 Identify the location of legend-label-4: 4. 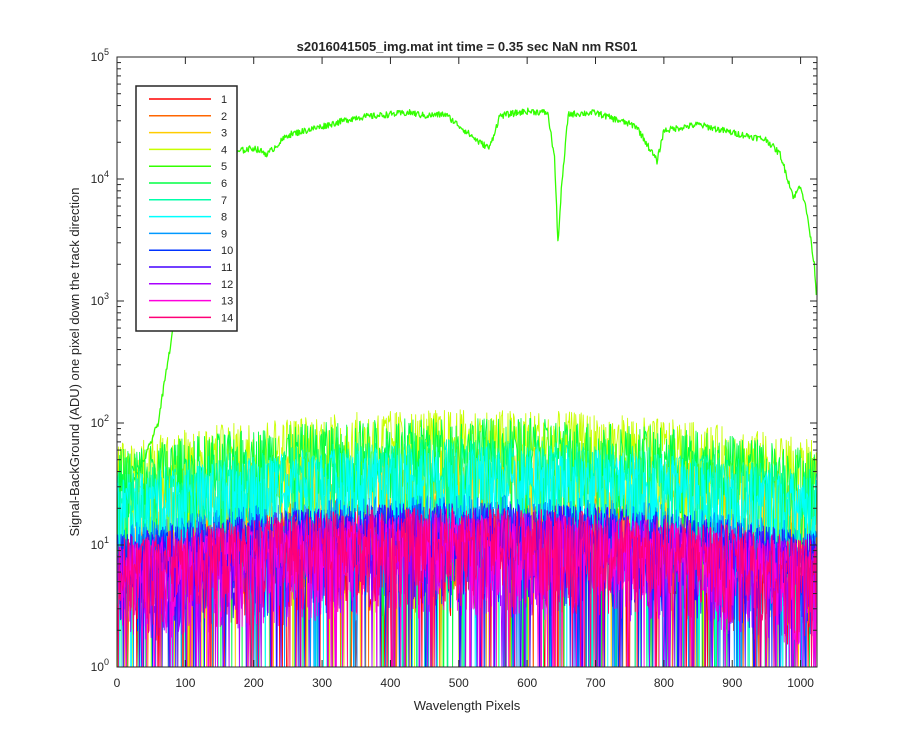
(224, 150).